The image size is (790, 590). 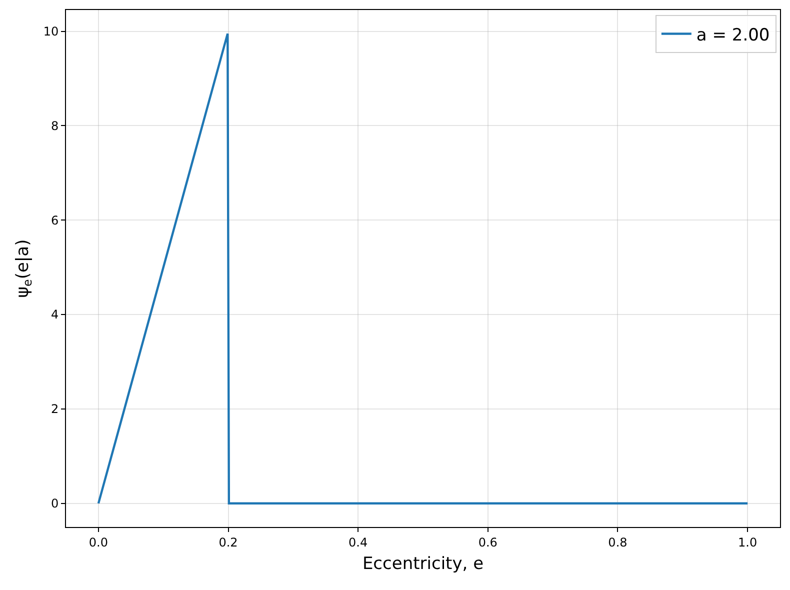 What do you see at coordinates (733, 35) in the screenshot?
I see `legend-label: a = 2.00` at bounding box center [733, 35].